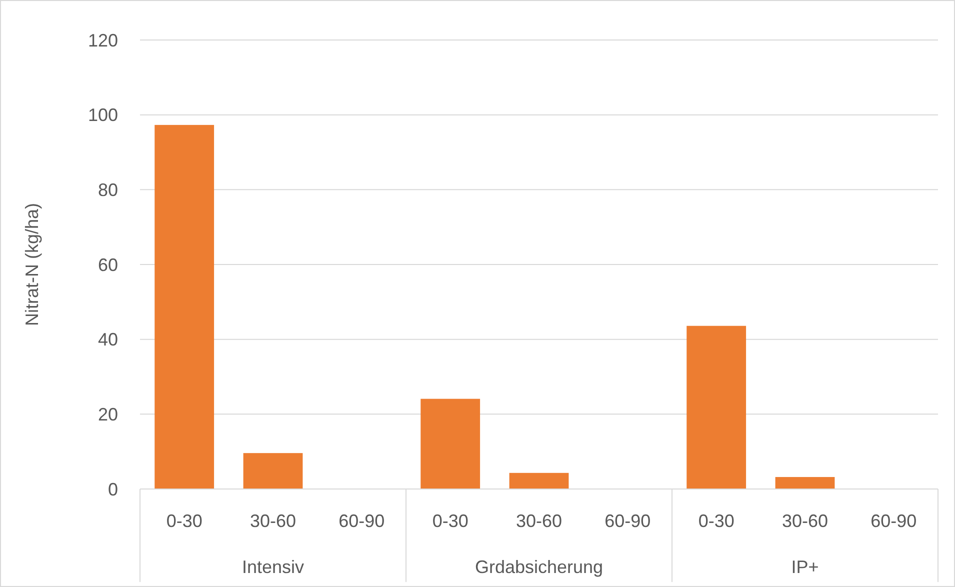 This screenshot has width=955, height=587. I want to click on y-tick-label: 60, so click(108, 264).